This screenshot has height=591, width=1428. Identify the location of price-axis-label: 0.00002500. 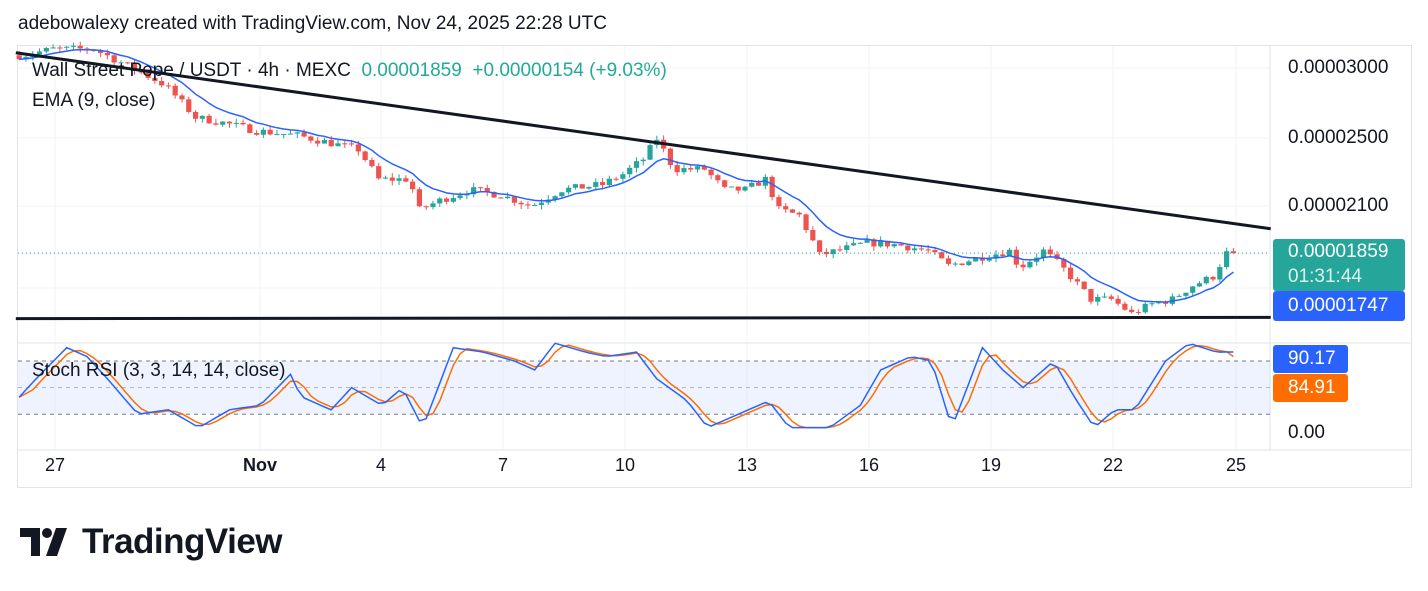
(1338, 137).